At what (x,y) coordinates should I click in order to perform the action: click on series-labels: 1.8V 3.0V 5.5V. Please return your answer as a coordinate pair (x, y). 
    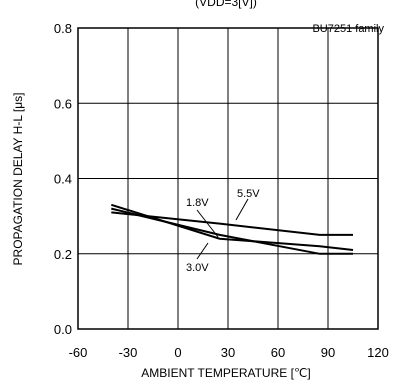
    Looking at the image, I should click on (223, 231).